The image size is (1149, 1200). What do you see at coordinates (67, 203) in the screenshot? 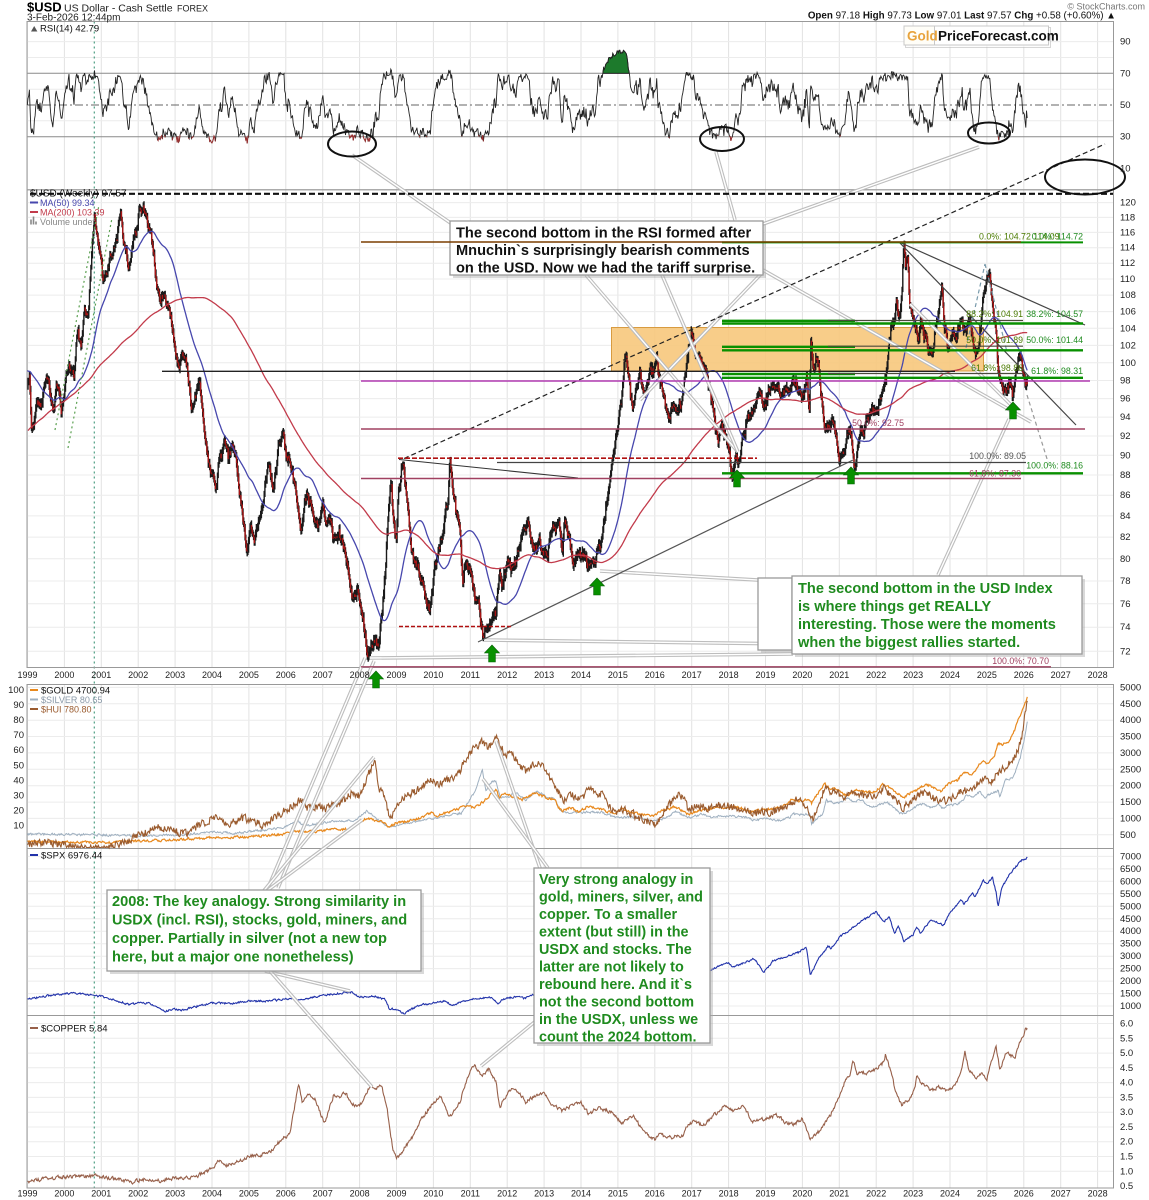
I see `svg-text: MA(50) 99.34` at bounding box center [67, 203].